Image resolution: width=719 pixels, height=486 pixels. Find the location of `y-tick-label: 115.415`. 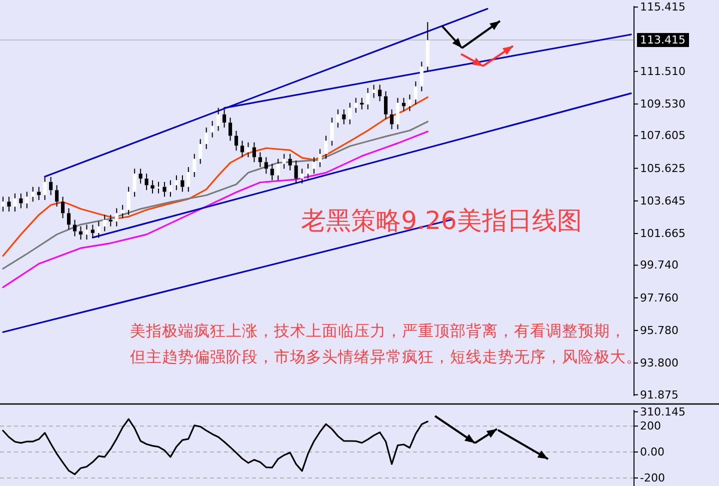

y-tick-label: 115.415 is located at coordinates (663, 7).